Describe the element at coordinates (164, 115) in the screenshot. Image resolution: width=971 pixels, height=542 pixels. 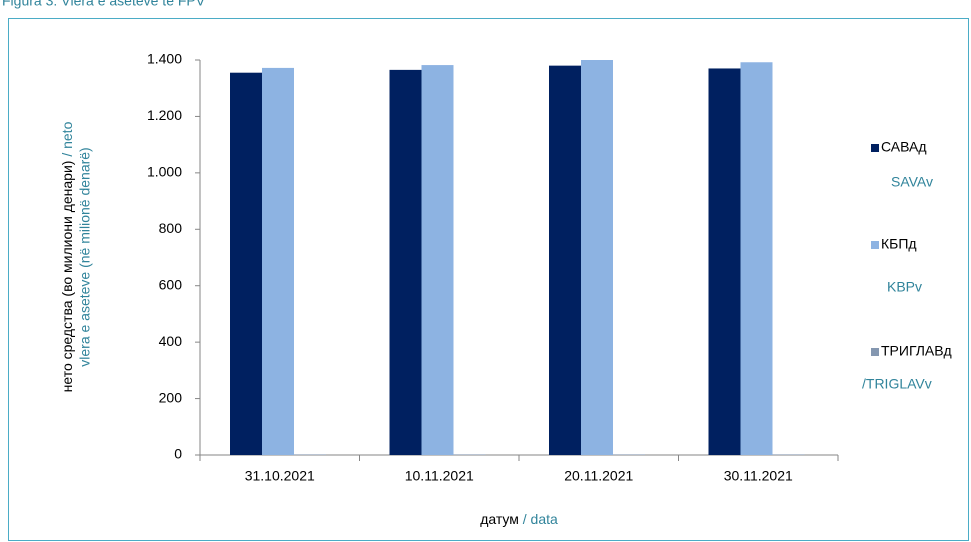
I see `y-tick-label: 1.200` at that location.